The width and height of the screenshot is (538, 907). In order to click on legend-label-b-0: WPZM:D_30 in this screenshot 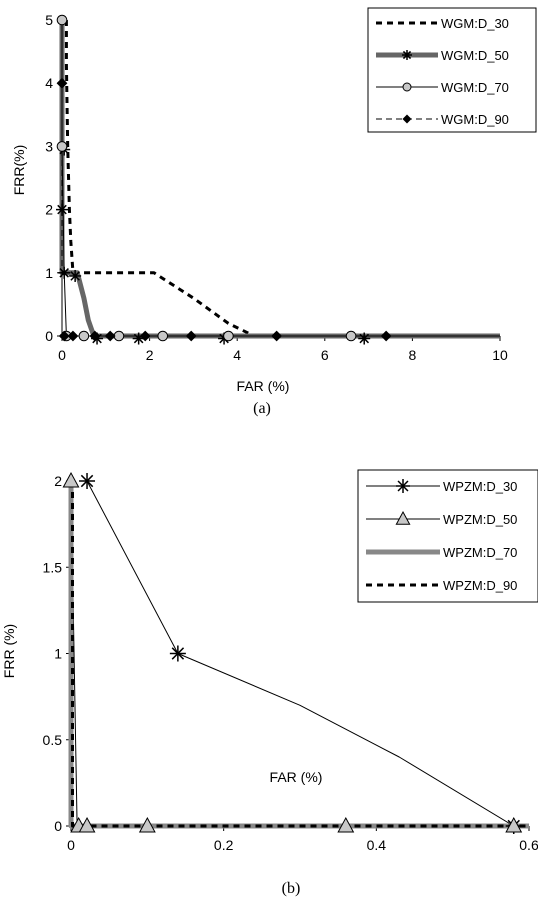, I will do `click(480, 486)`.